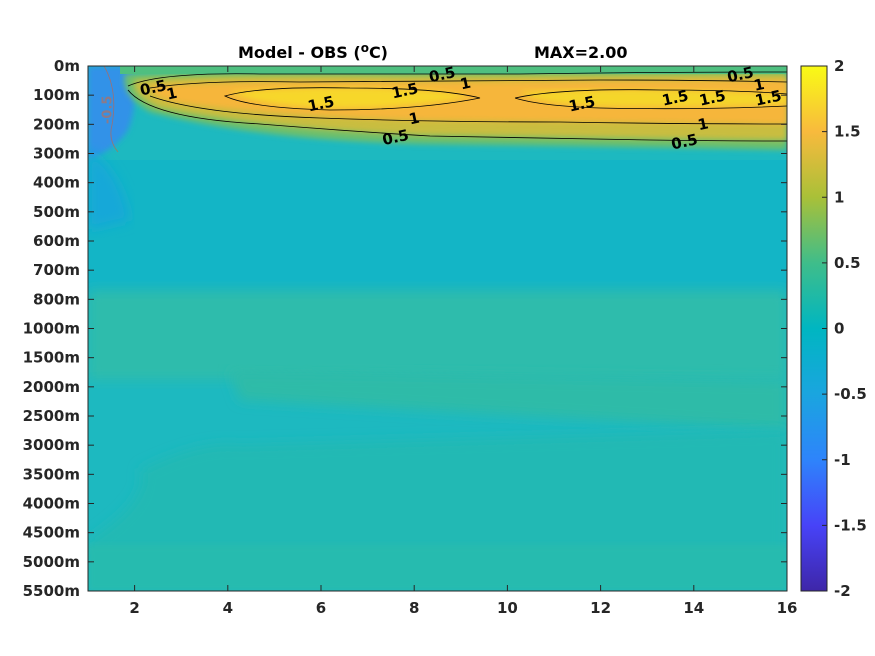  I want to click on contour-neg-0.5, so click(111, 109).